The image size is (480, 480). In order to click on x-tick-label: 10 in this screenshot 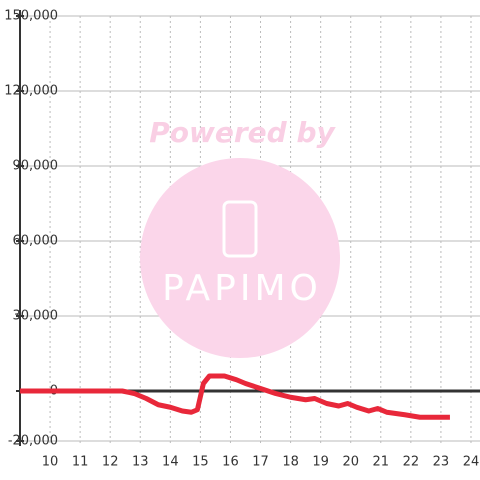, I will do `click(50, 462)`.